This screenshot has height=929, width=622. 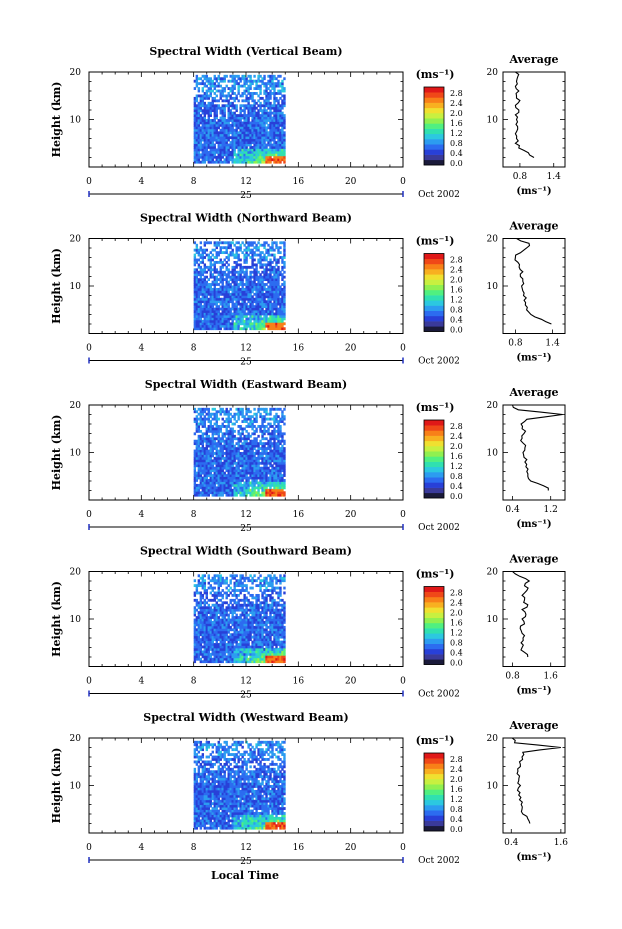 I want to click on panel-title: Spectral Width (Vertical Beam), so click(x=245, y=51).